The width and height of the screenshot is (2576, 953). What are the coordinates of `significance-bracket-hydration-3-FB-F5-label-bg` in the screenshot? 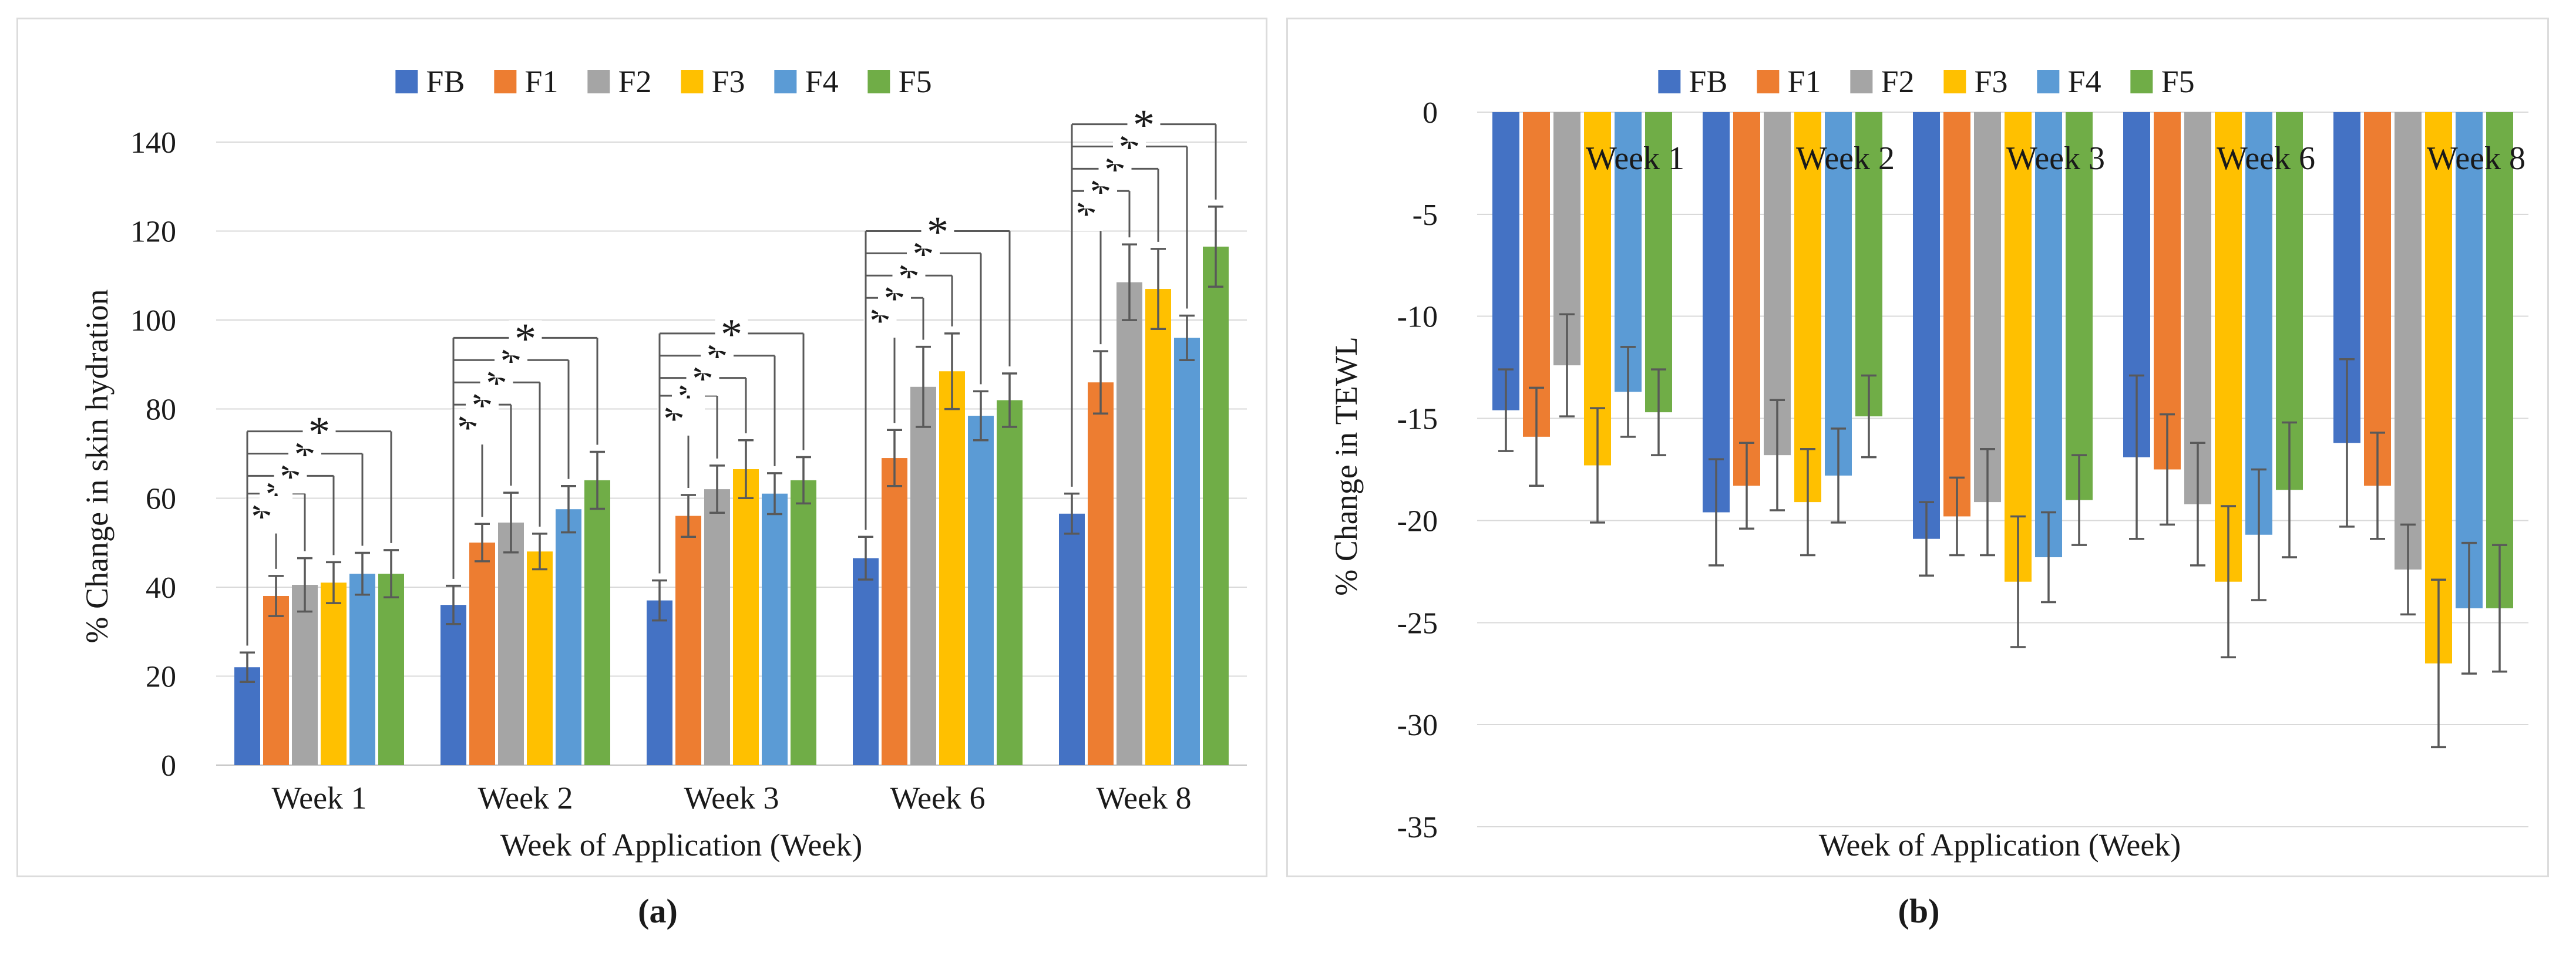 It's located at (732, 333).